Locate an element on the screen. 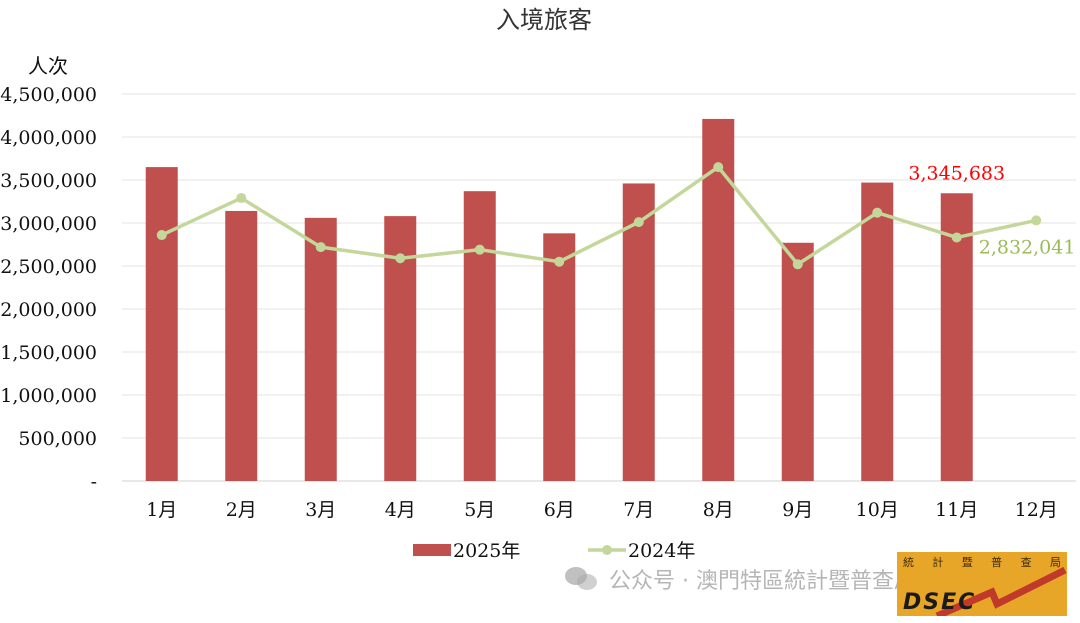 This screenshot has height=623, width=1080. line-series-2024 is located at coordinates (599, 216).